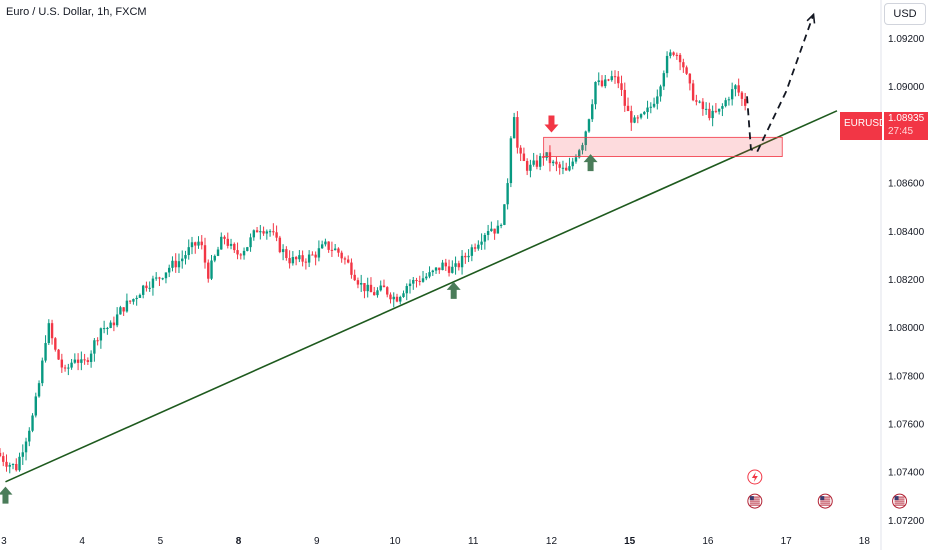  Describe the element at coordinates (780, 83) in the screenshot. I see `projection-line` at that location.